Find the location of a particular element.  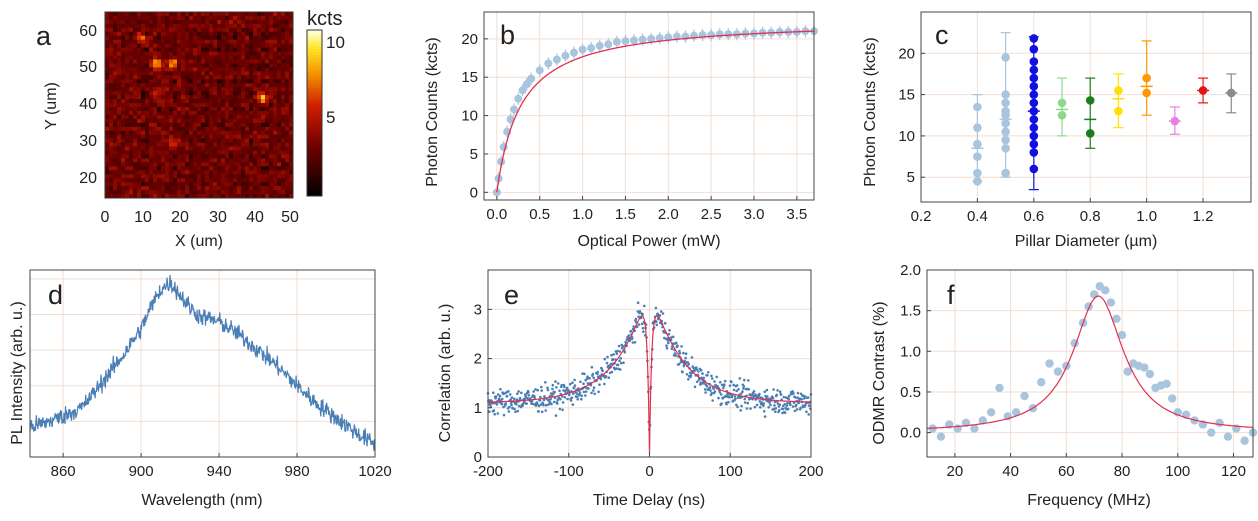

x-tick-label: 0.6 is located at coordinates (1033, 216).